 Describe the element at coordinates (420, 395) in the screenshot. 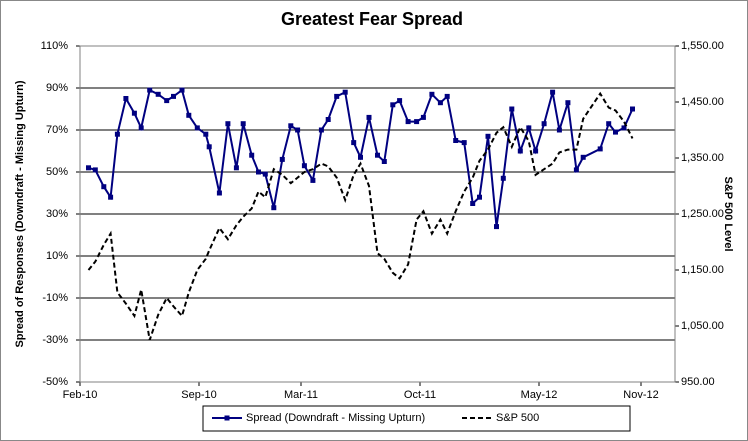

I see `x-tick-label: Oct-11` at that location.